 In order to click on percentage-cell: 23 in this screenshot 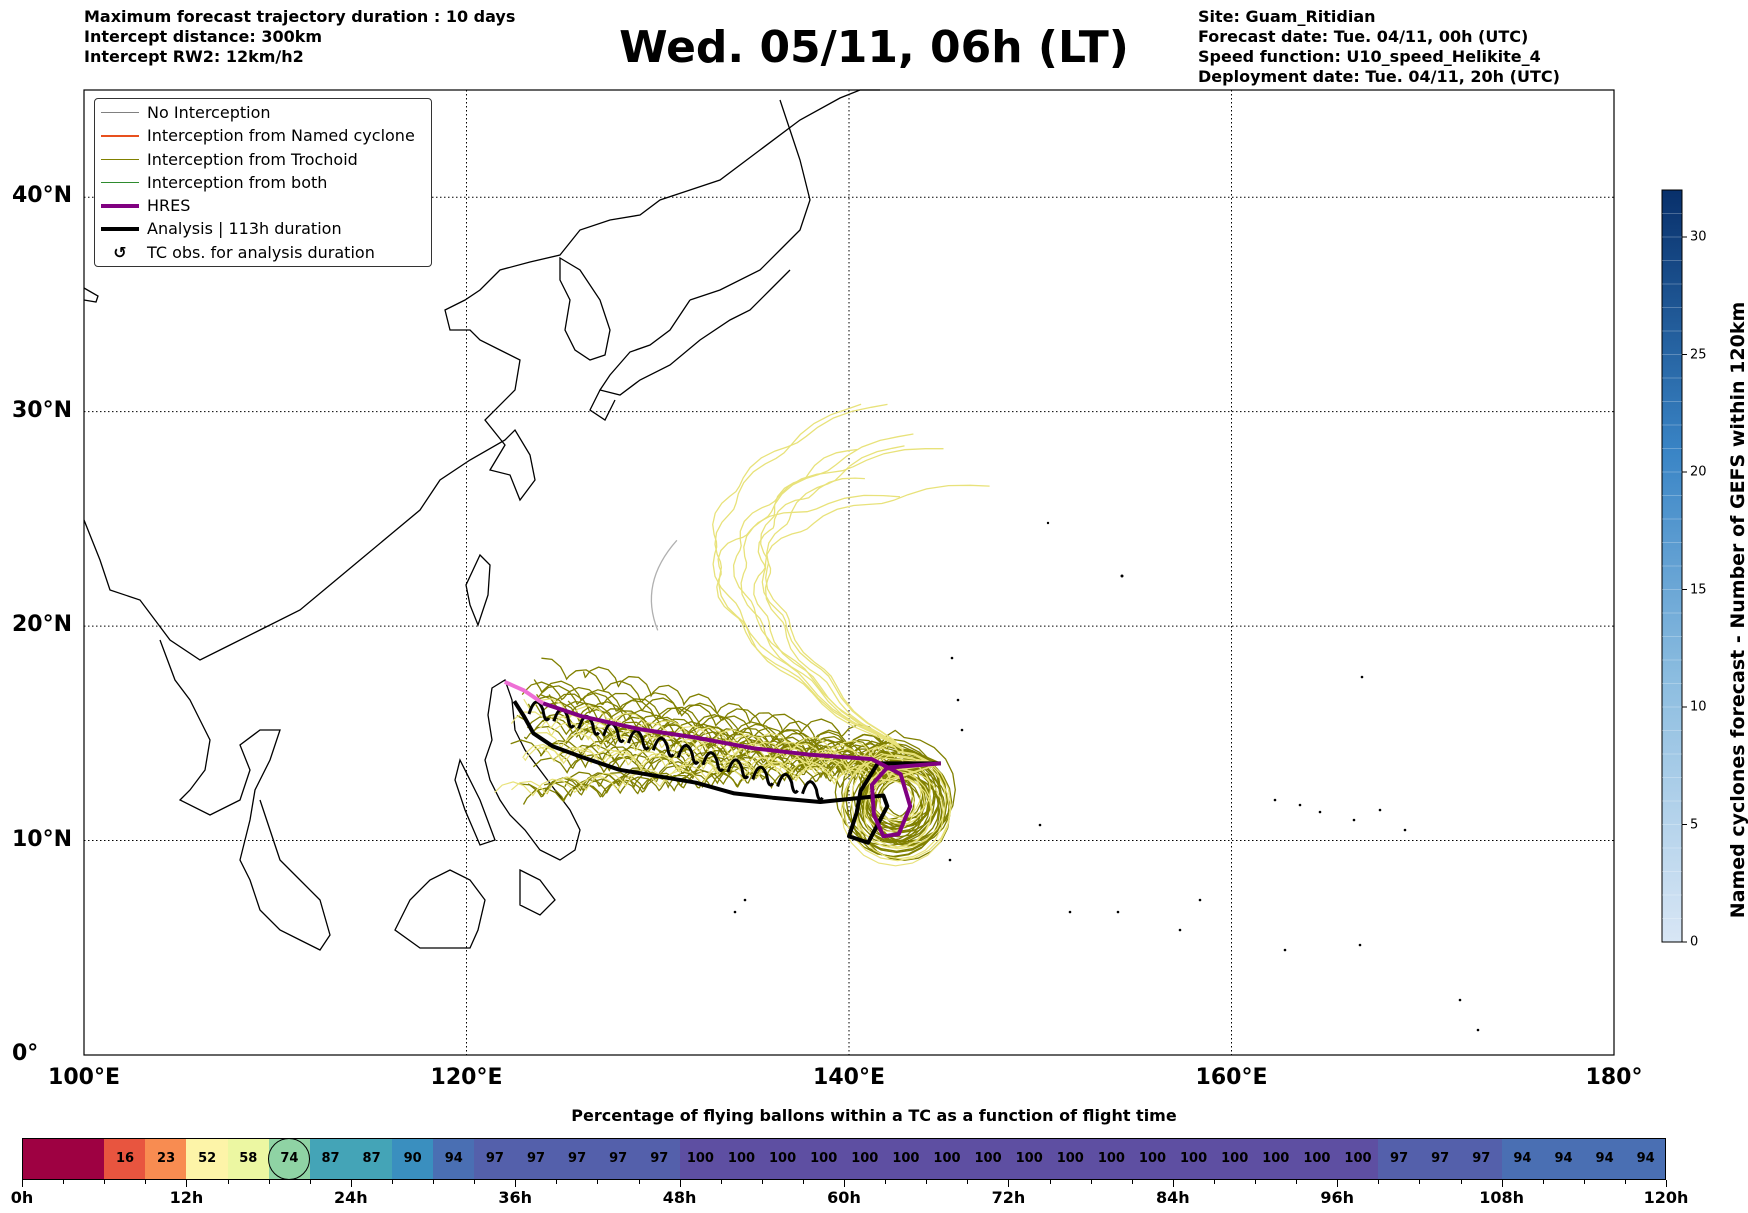, I will do `click(166, 1159)`.